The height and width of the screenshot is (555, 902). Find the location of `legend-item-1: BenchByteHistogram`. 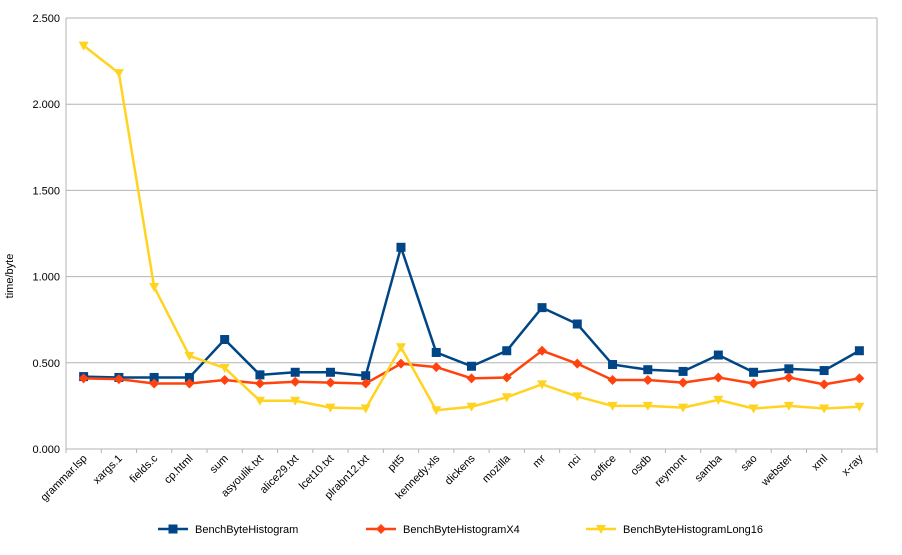

legend-item-1: BenchByteHistogram is located at coordinates (228, 530).